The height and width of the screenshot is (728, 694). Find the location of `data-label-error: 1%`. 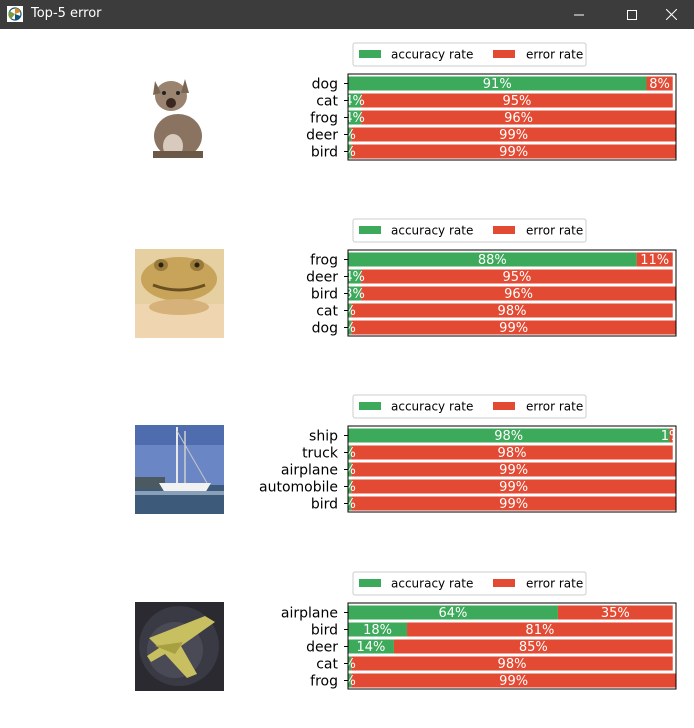

data-label-error: 1% is located at coordinates (671, 436).